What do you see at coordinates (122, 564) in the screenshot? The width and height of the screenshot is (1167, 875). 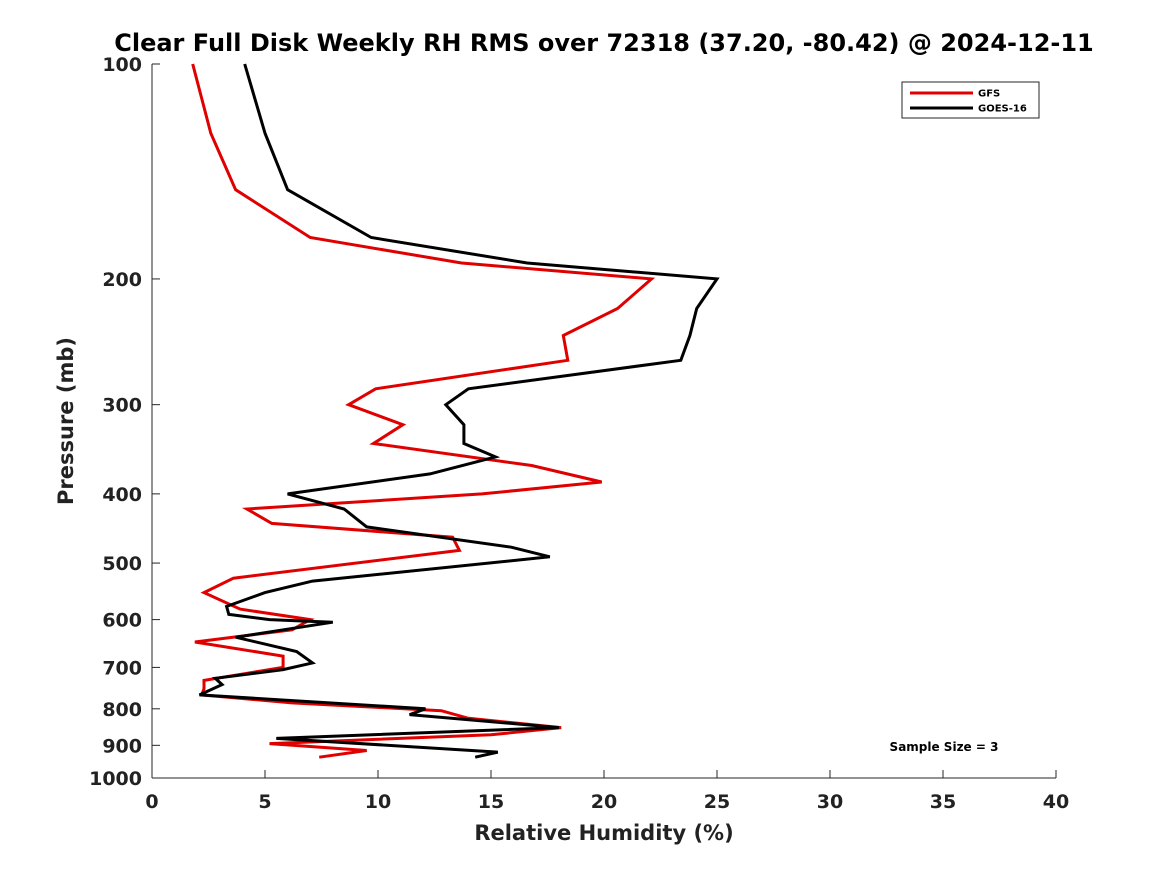 I see `y-tick-label: 500` at bounding box center [122, 564].